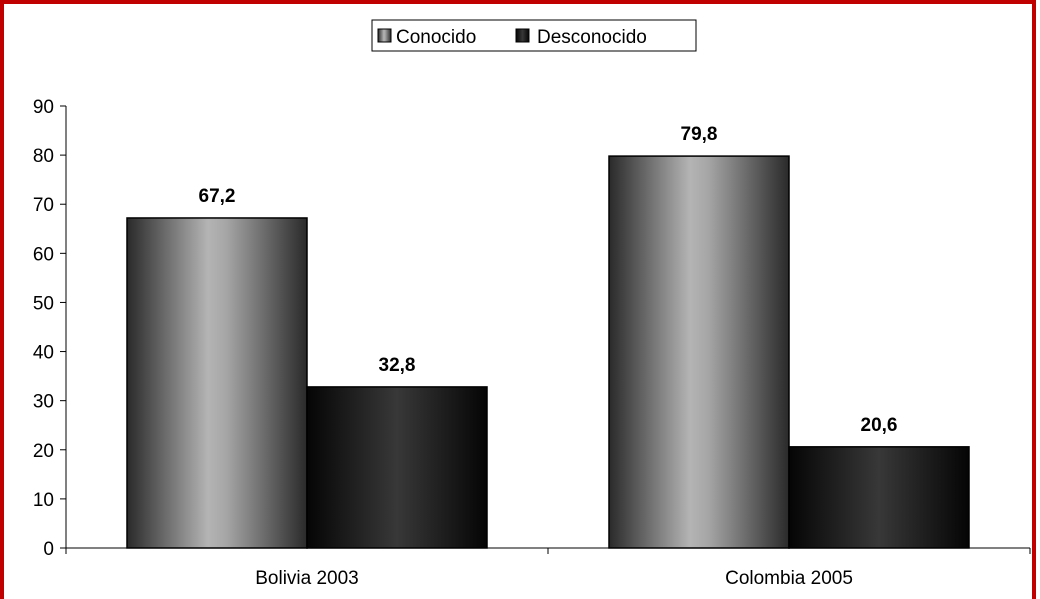  I want to click on y-tick-label: 40, so click(43, 353).